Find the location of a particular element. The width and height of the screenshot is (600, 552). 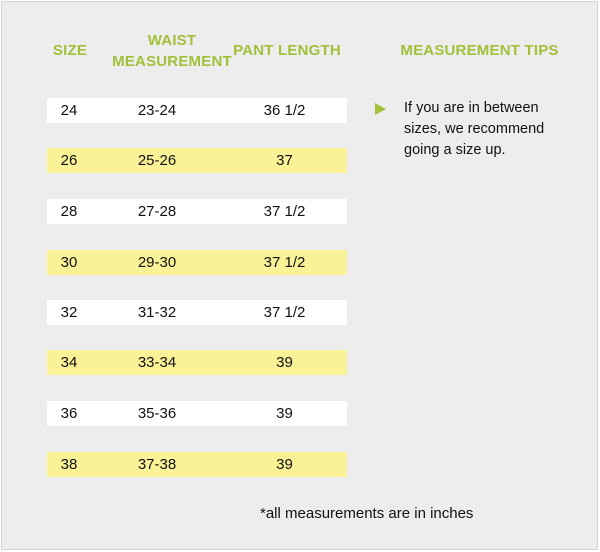

size-cell: 32 is located at coordinates (69, 312).